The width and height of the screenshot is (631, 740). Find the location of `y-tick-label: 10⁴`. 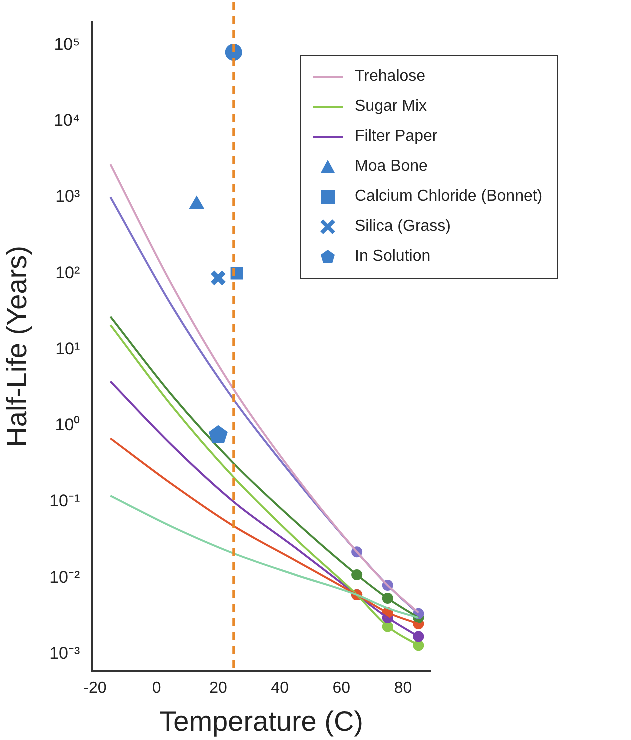

y-tick-label: 10⁴ is located at coordinates (67, 120).